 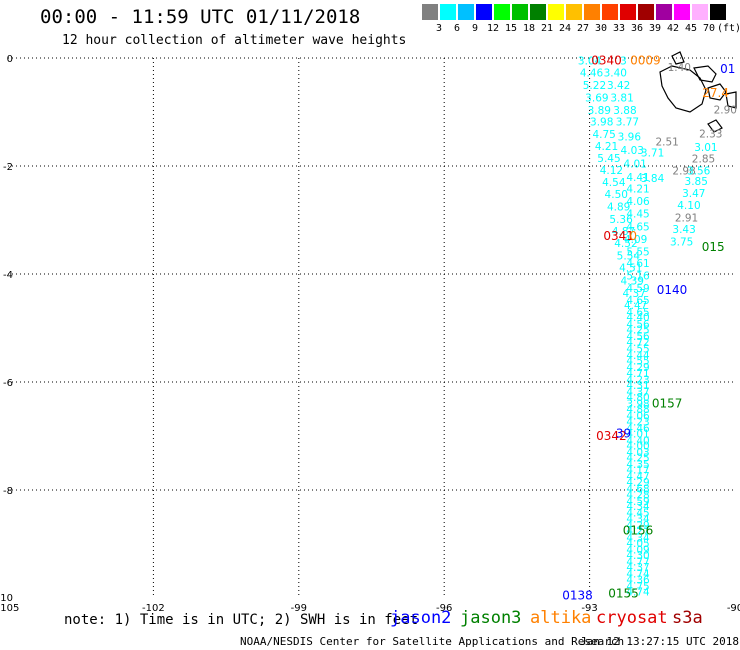 What do you see at coordinates (637, 489) in the screenshot?
I see `wave-height-value: 4.68` at bounding box center [637, 489].